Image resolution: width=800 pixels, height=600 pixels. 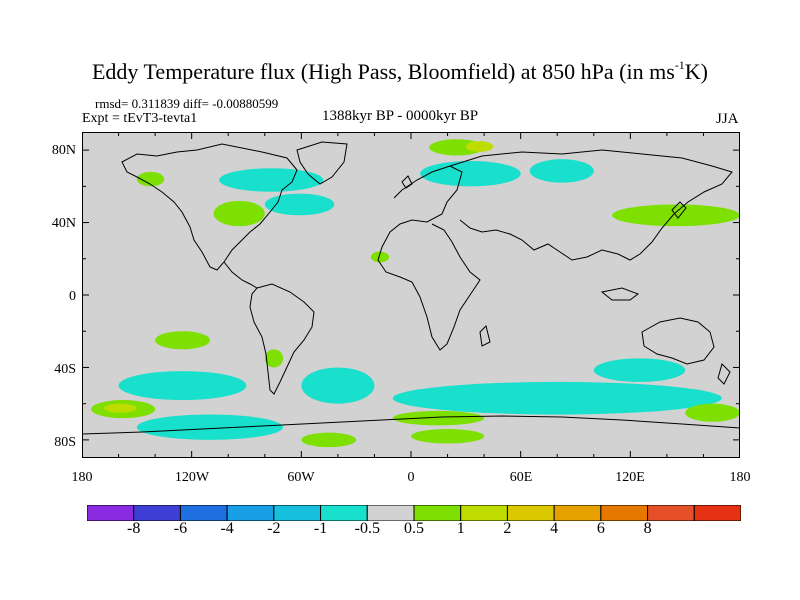 What do you see at coordinates (647, 528) in the screenshot?
I see `colorbar-label-11: 8` at bounding box center [647, 528].